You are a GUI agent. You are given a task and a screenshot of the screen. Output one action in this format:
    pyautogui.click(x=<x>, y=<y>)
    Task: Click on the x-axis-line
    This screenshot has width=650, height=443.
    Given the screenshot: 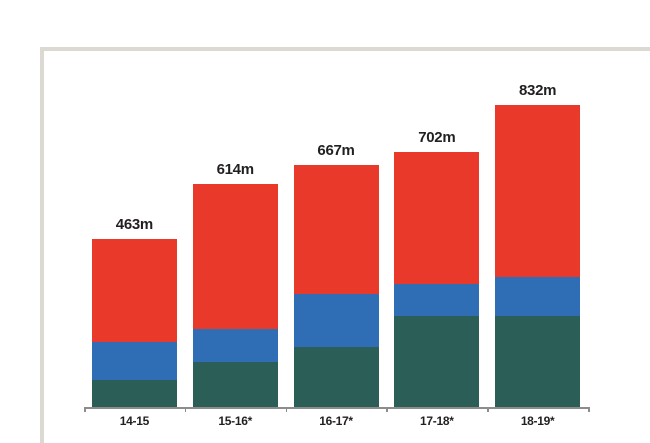 What is the action you would take?
    pyautogui.click(x=336, y=408)
    